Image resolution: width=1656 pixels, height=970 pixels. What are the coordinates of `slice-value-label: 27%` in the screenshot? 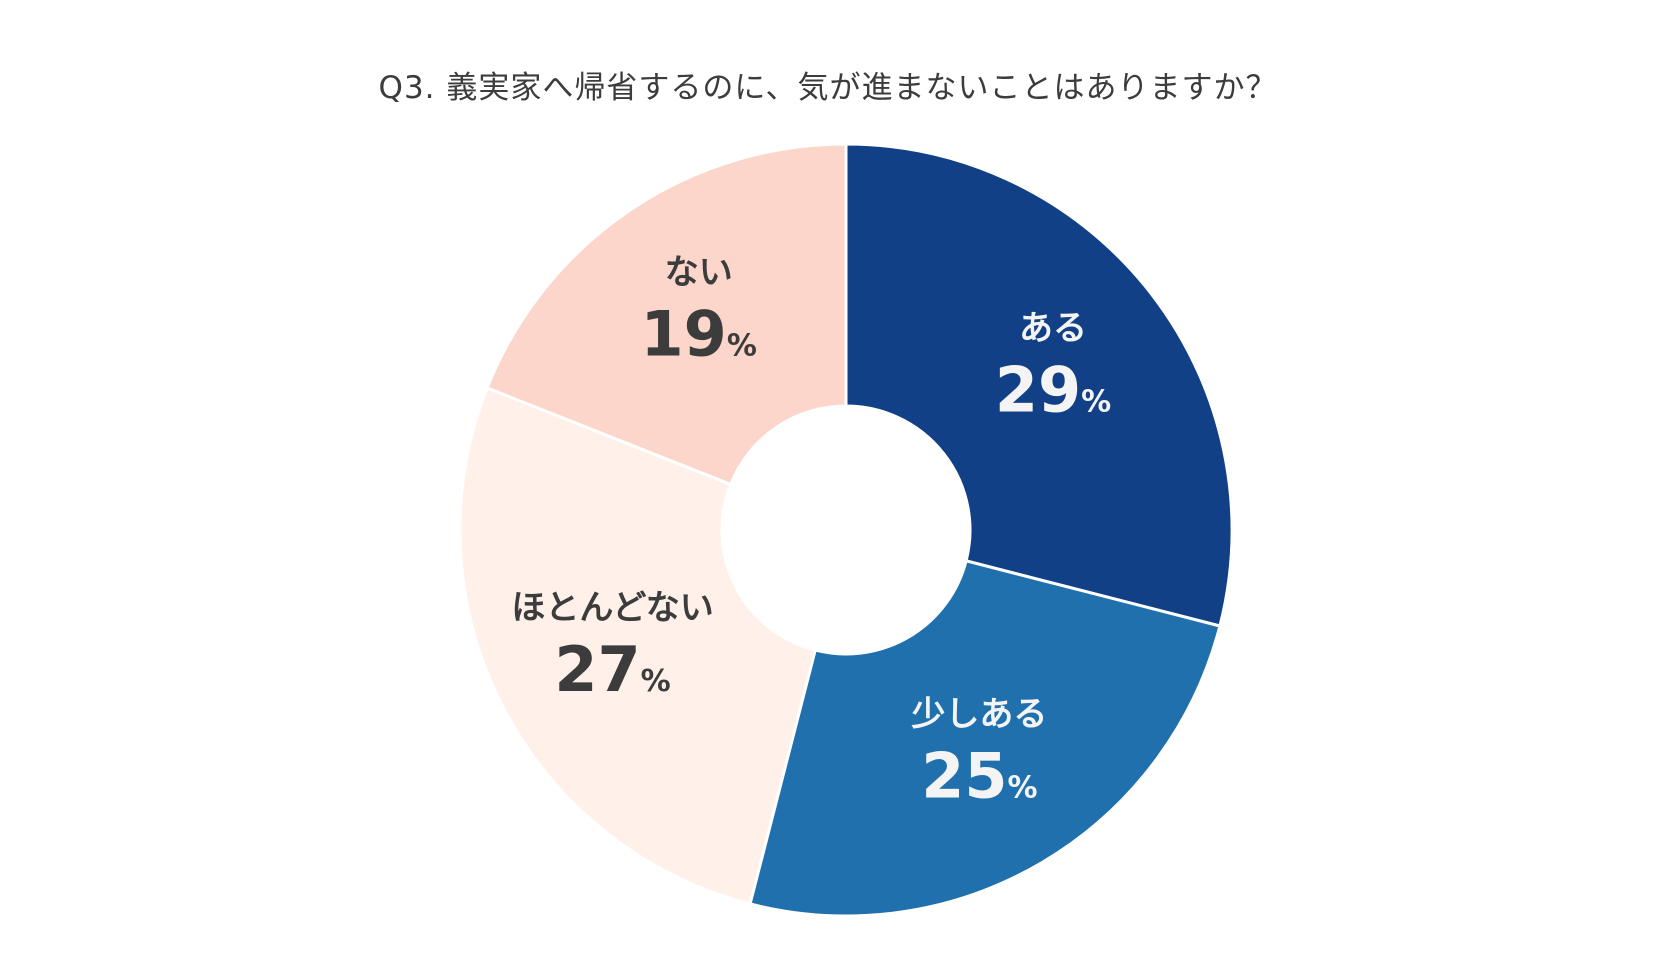 It's located at (612, 669).